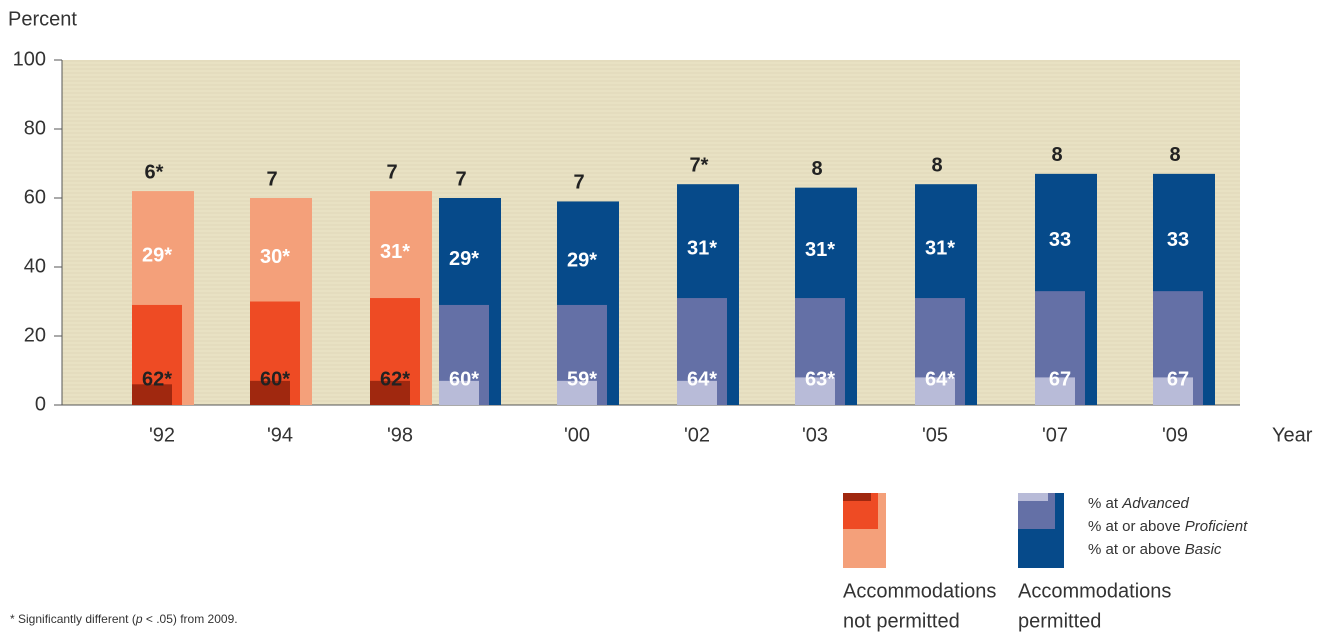 The image size is (1325, 642). Describe the element at coordinates (35, 128) in the screenshot. I see `y-tick-label: 80` at that location.